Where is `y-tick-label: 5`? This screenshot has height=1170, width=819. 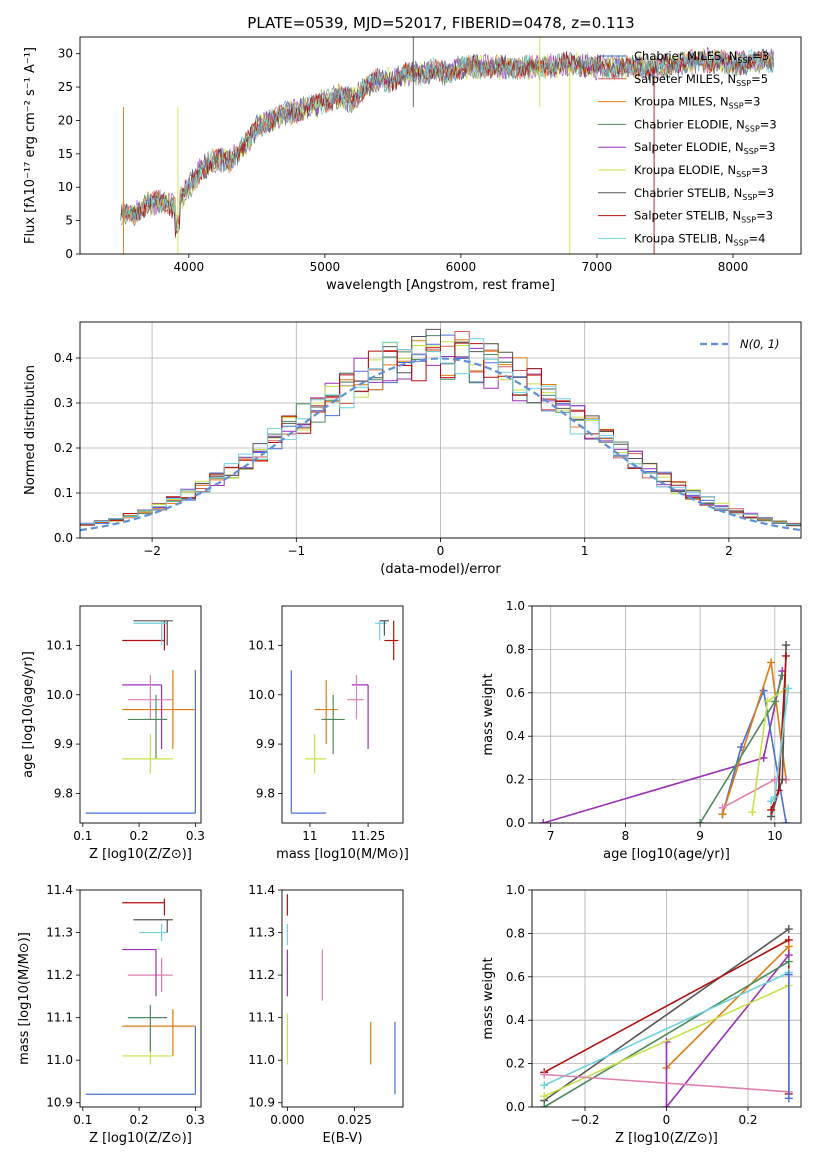 y-tick-label: 5 is located at coordinates (69, 221).